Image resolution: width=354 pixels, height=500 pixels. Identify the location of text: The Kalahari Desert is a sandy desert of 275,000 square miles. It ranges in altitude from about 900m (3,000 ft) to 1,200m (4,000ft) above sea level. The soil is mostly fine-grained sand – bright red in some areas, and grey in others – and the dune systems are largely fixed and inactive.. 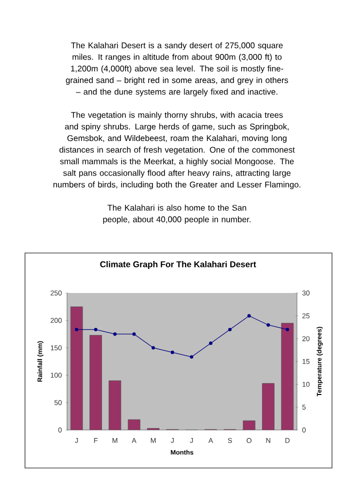
(177, 69).